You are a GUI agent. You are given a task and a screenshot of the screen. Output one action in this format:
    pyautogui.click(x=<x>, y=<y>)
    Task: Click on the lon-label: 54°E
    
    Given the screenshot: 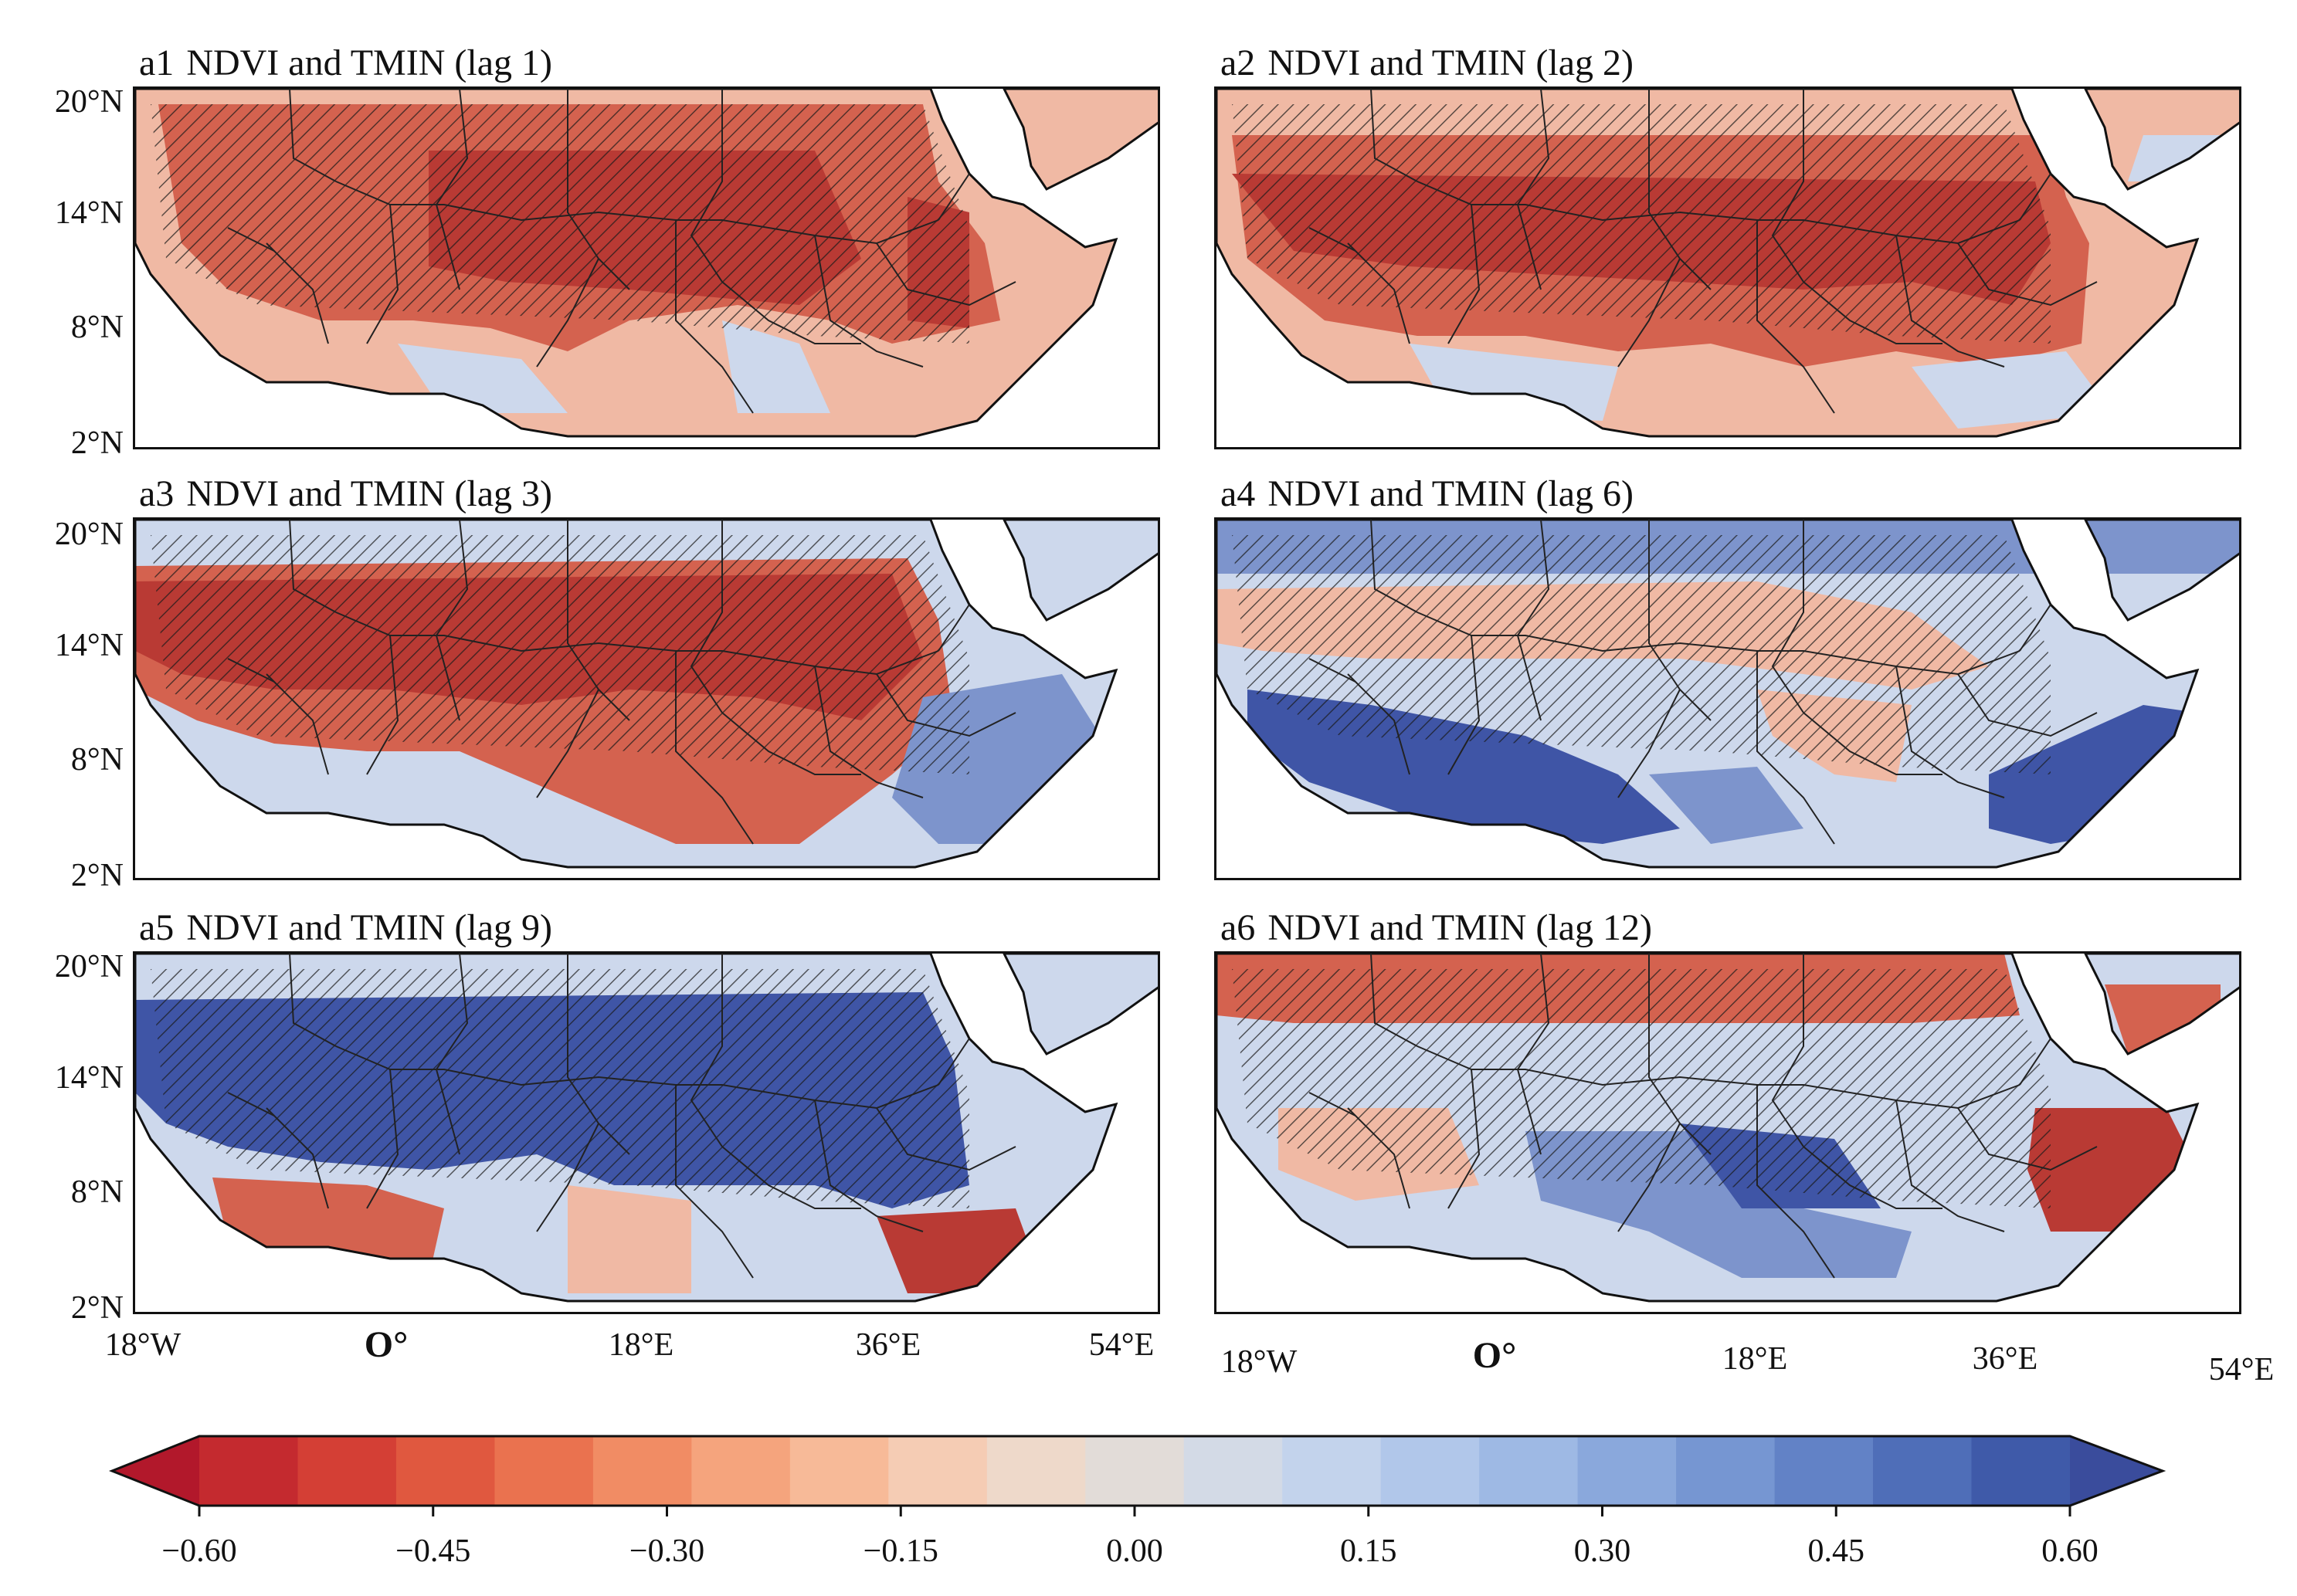 What is the action you would take?
    pyautogui.click(x=1121, y=1345)
    